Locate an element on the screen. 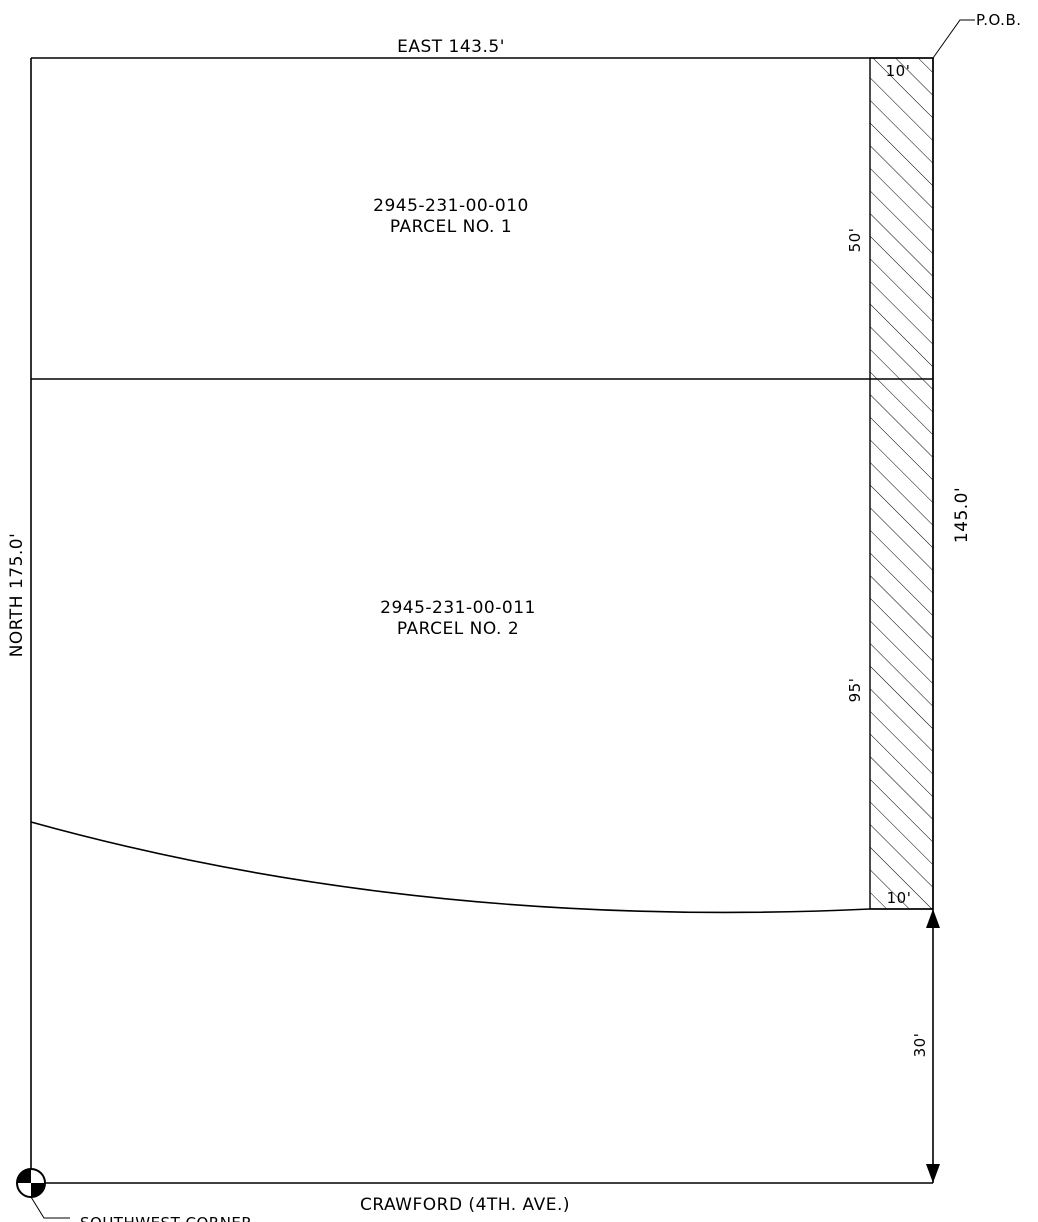 Image resolution: width=1038 pixels, height=1222 pixels. curved-boundary-line is located at coordinates (450, 867).